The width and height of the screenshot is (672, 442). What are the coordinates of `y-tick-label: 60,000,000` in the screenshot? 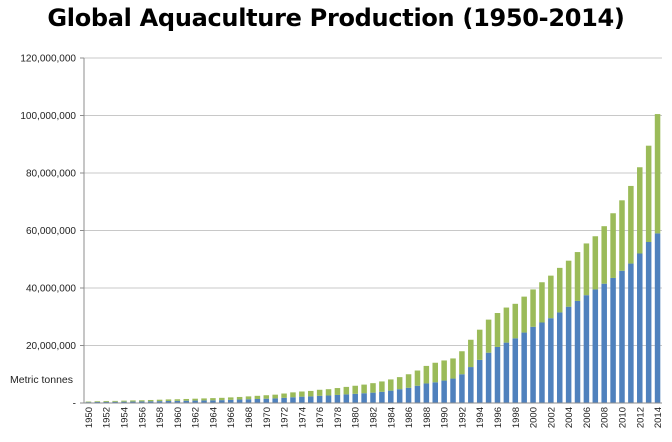 It's located at (51, 231).